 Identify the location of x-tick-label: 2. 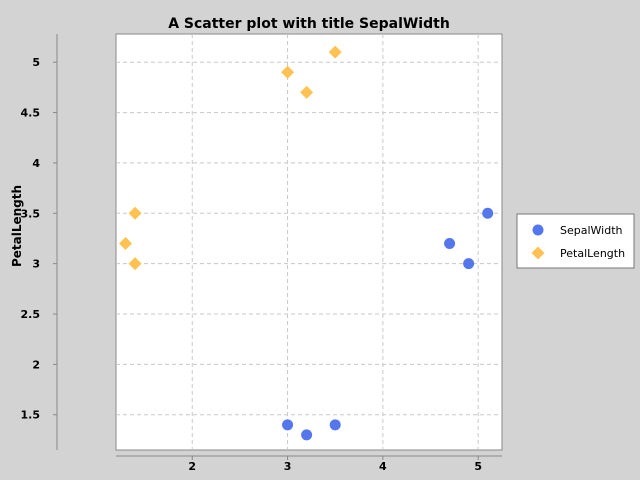
(192, 466).